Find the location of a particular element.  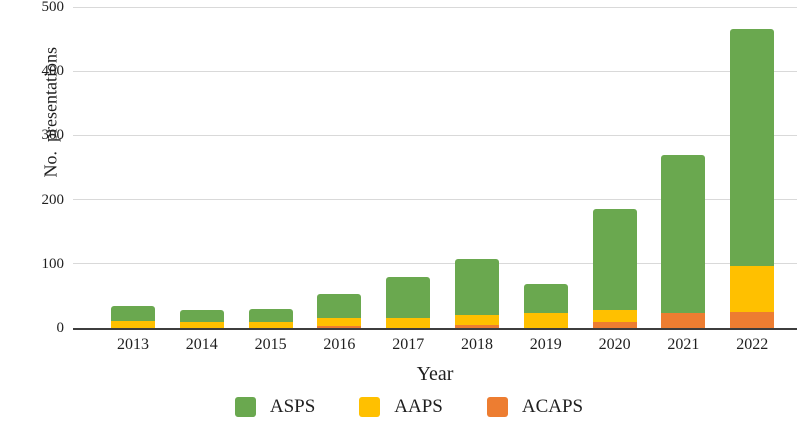

x-tick-label-2015: 2015 is located at coordinates (270, 344).